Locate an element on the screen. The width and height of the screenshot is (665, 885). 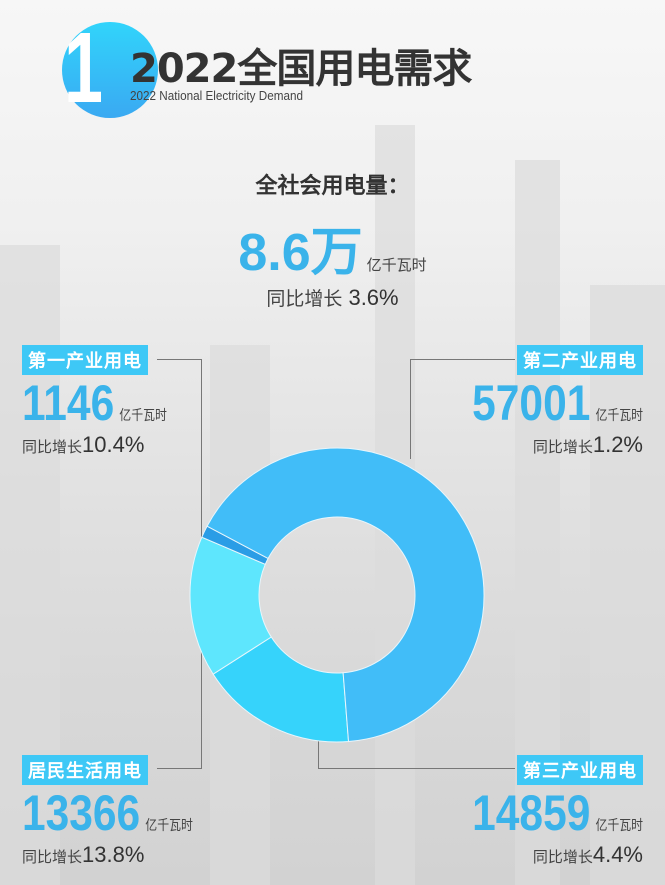
growth-value: 10.4% is located at coordinates (113, 444).